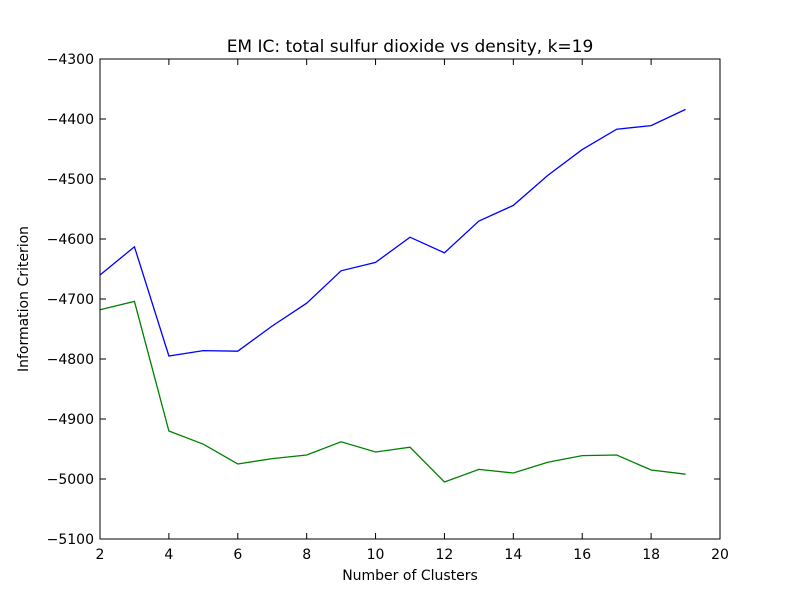 Image resolution: width=800 pixels, height=600 pixels. Describe the element at coordinates (70, 180) in the screenshot. I see `y-tick-label: −4500` at that location.